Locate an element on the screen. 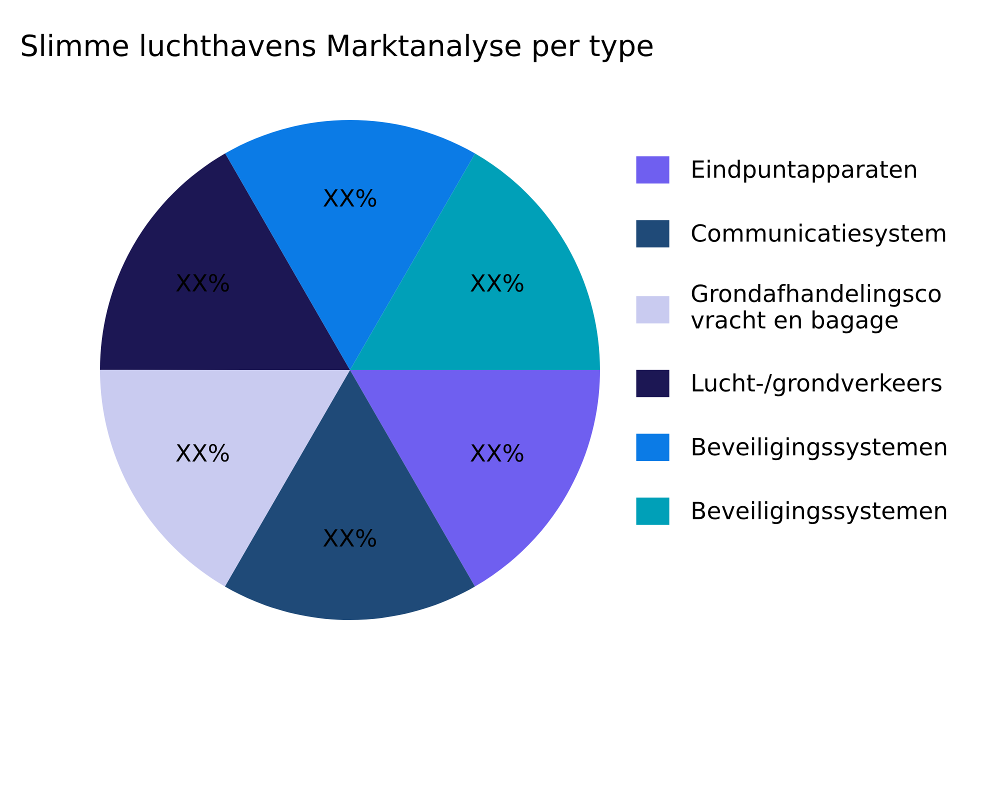 Image resolution: width=1000 pixels, height=800 pixels. legend-label: Lucht-/grondverkeers is located at coordinates (817, 384).